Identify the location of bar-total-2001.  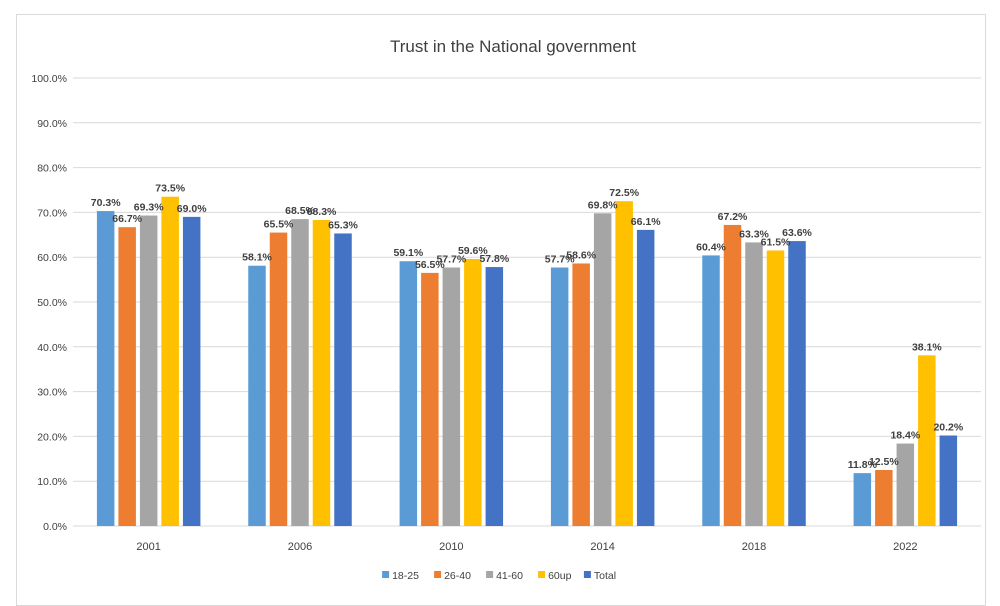
(191, 371).